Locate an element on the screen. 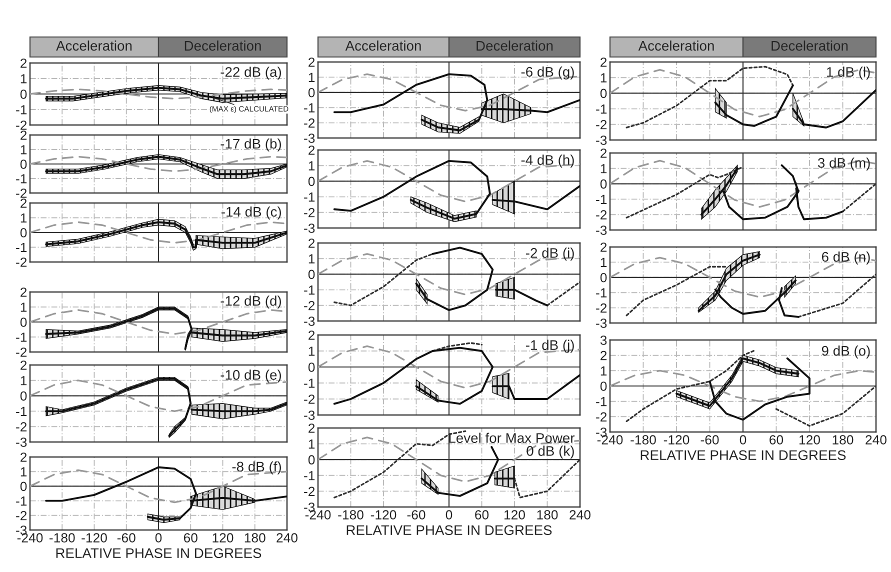 The height and width of the screenshot is (572, 891). x-tick-label: -240 is located at coordinates (610, 439).